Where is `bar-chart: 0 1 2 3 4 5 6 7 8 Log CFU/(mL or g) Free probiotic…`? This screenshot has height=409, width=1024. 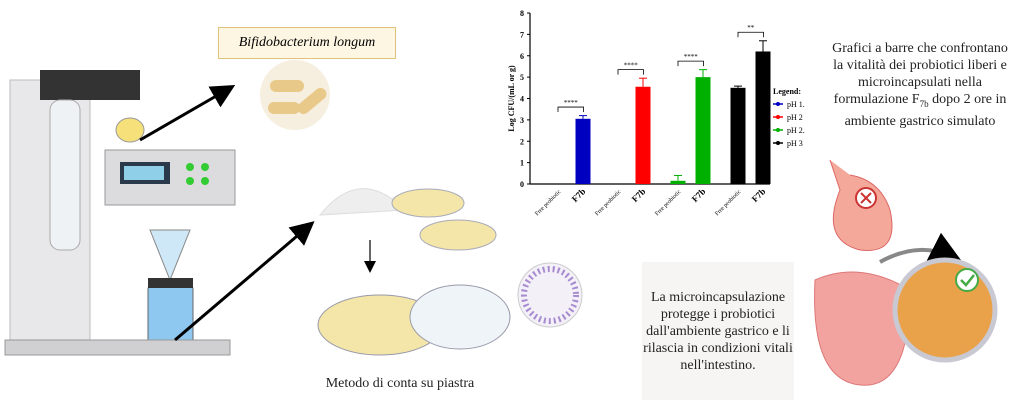
bar-chart: 0 1 2 3 4 5 6 7 8 Log CFU/(mL or g) Free probiotic… is located at coordinates (656, 113).